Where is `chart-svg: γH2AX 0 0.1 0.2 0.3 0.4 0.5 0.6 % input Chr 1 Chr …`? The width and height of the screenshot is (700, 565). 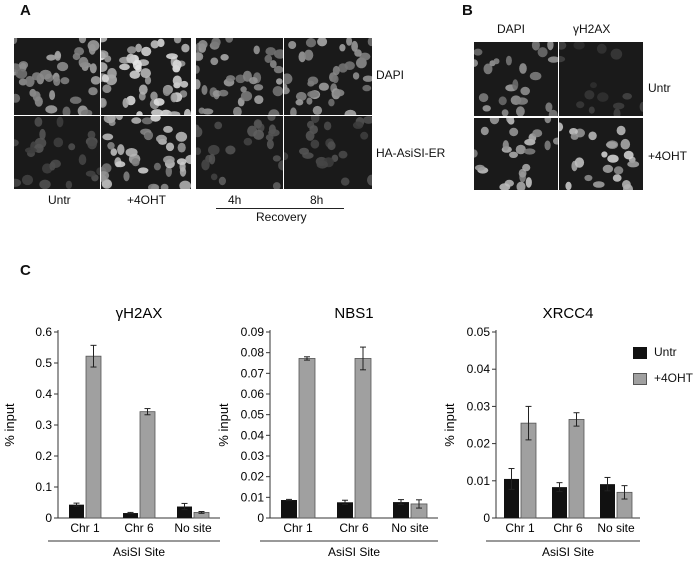
chart-svg: γH2AX 0 0.1 0.2 0.3 0.4 0.5 0.6 % input Chr 1 Chr … is located at coordinates (111, 432).